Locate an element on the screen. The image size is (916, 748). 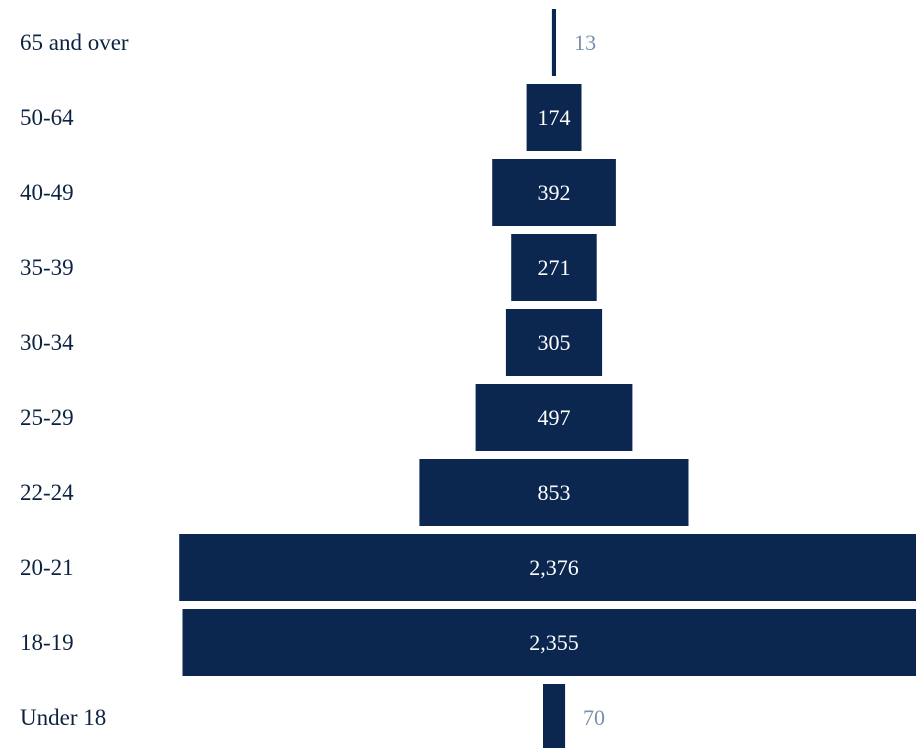
value-label-20-21: 2,376 is located at coordinates (554, 567).